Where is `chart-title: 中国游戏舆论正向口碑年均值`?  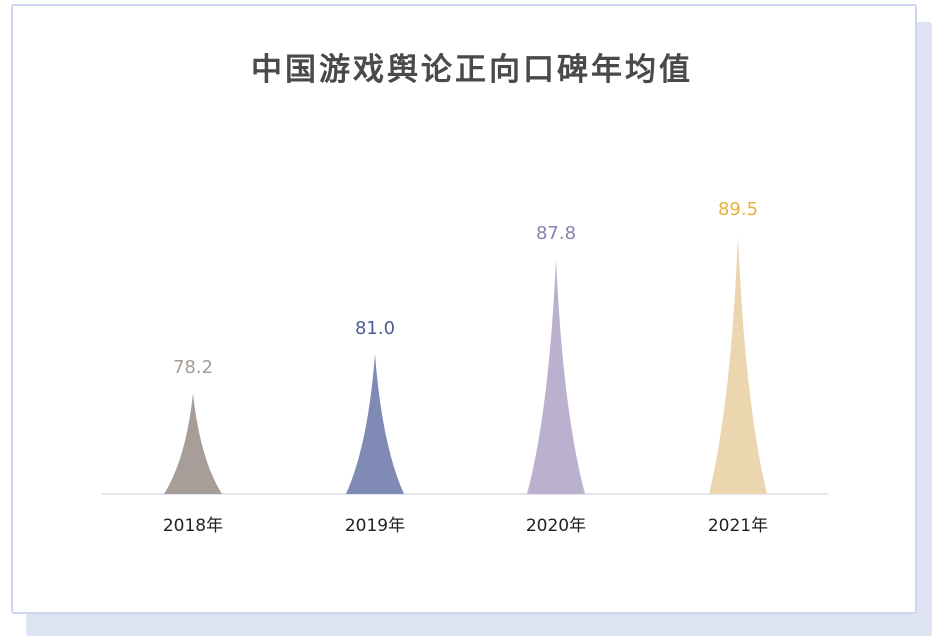
chart-title: 中国游戏舆论正向口碑年均值 is located at coordinates (472, 70).